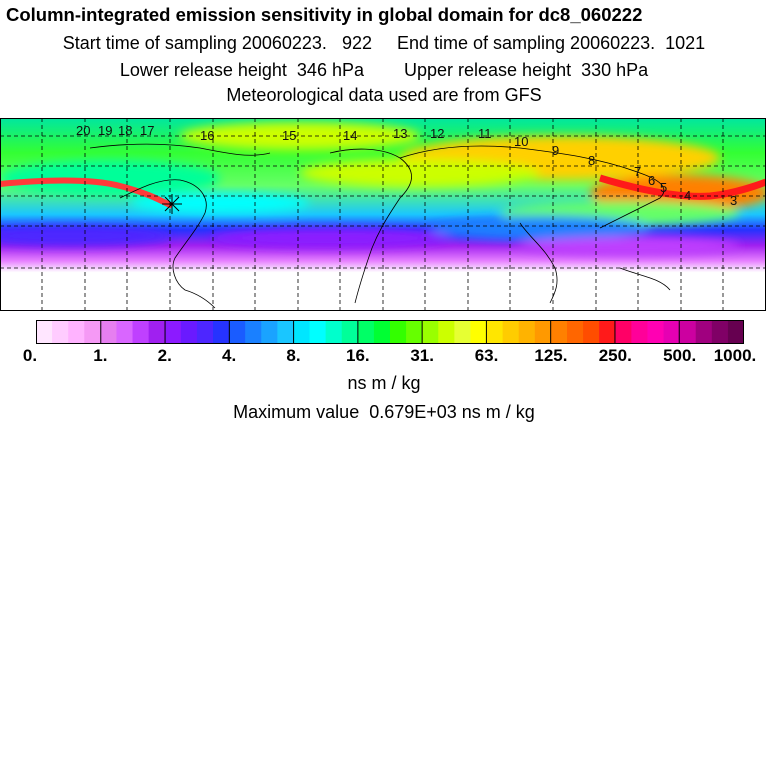 The width and height of the screenshot is (768, 768). I want to click on colorbar-frame, so click(390, 332).